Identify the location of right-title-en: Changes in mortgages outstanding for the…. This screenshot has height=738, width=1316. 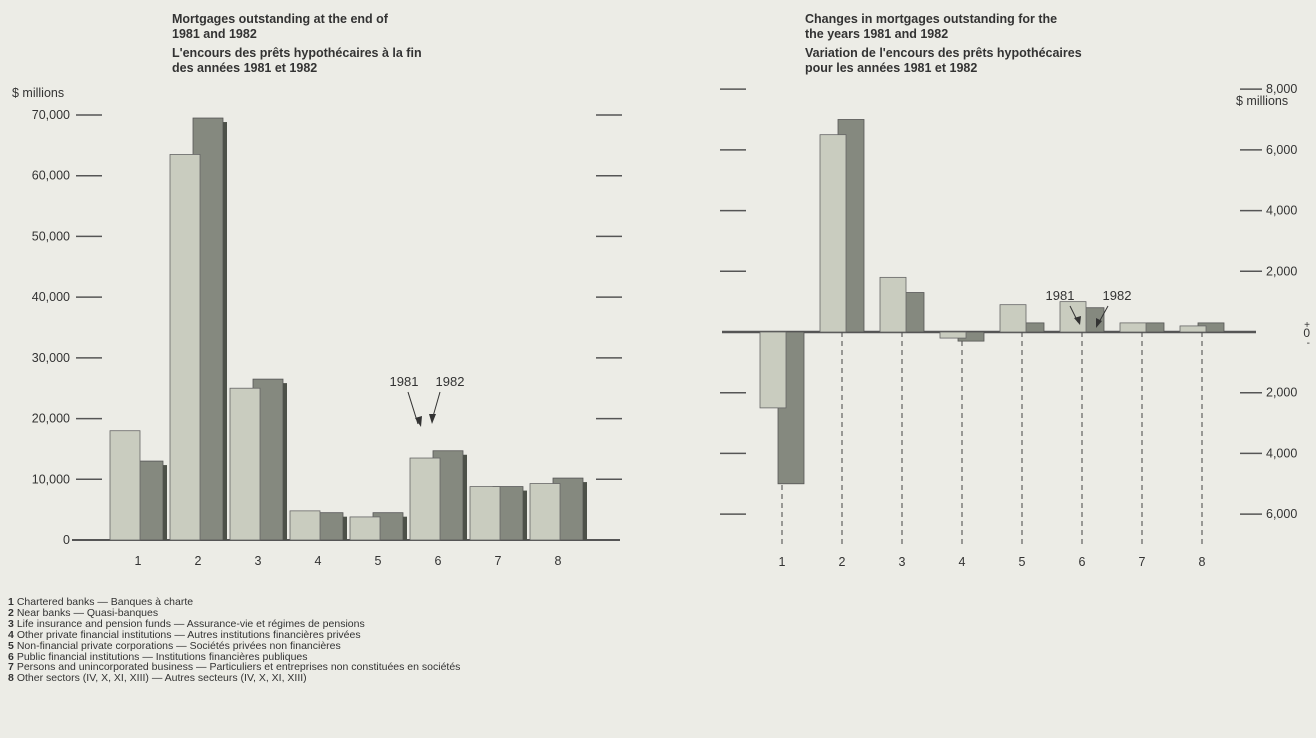
(931, 26).